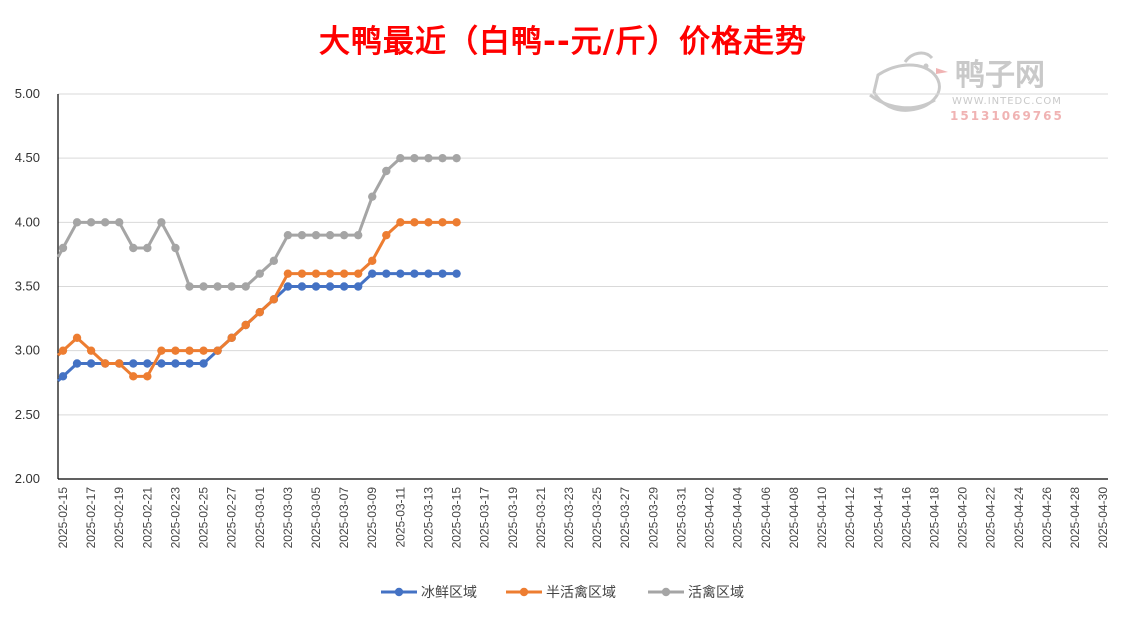 The height and width of the screenshot is (617, 1126). Describe the element at coordinates (563, 42) in the screenshot. I see `chart-title: 大鸭最近（白鸭--元/斤）价格走势` at that location.